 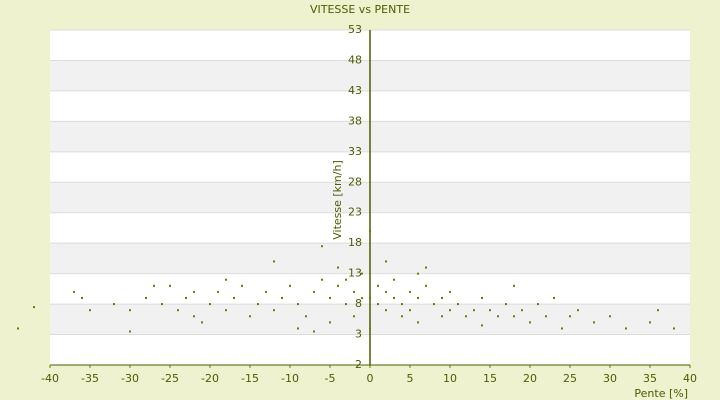 I want to click on y-tick-label: 38, so click(x=355, y=120).